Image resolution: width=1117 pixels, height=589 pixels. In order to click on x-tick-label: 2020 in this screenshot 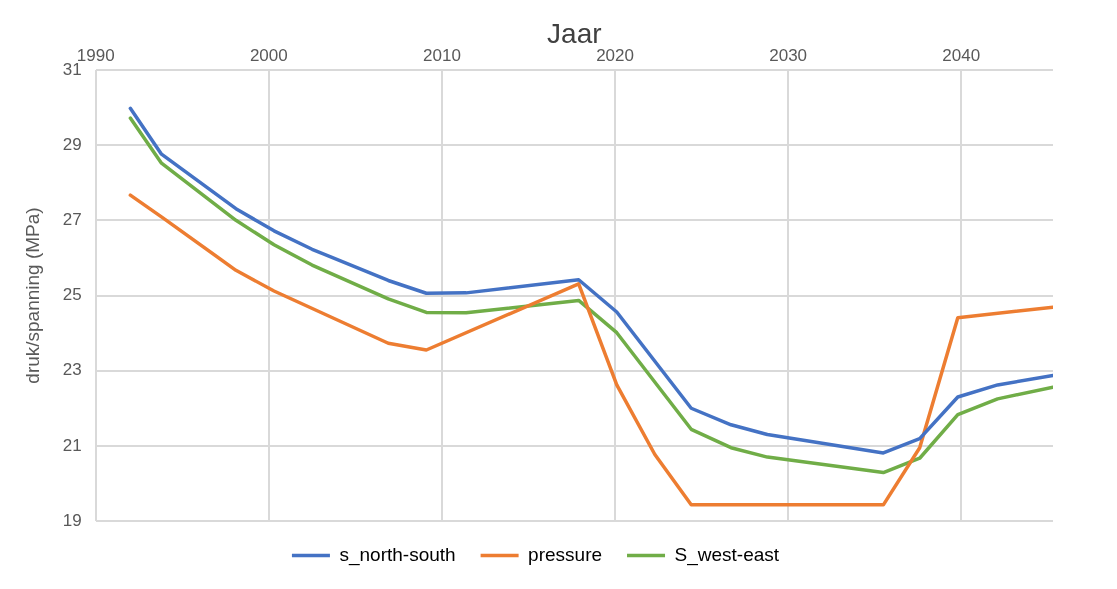, I will do `click(615, 56)`.